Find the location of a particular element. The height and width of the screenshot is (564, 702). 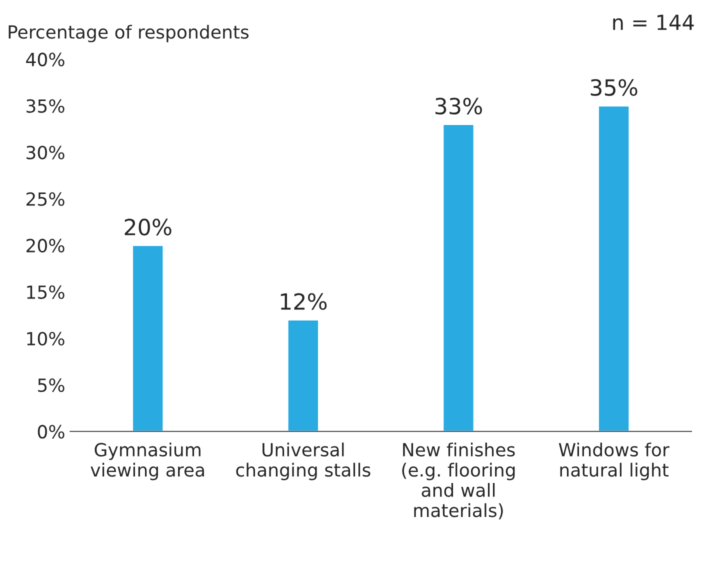

y-tick-label: 0% is located at coordinates (51, 431).